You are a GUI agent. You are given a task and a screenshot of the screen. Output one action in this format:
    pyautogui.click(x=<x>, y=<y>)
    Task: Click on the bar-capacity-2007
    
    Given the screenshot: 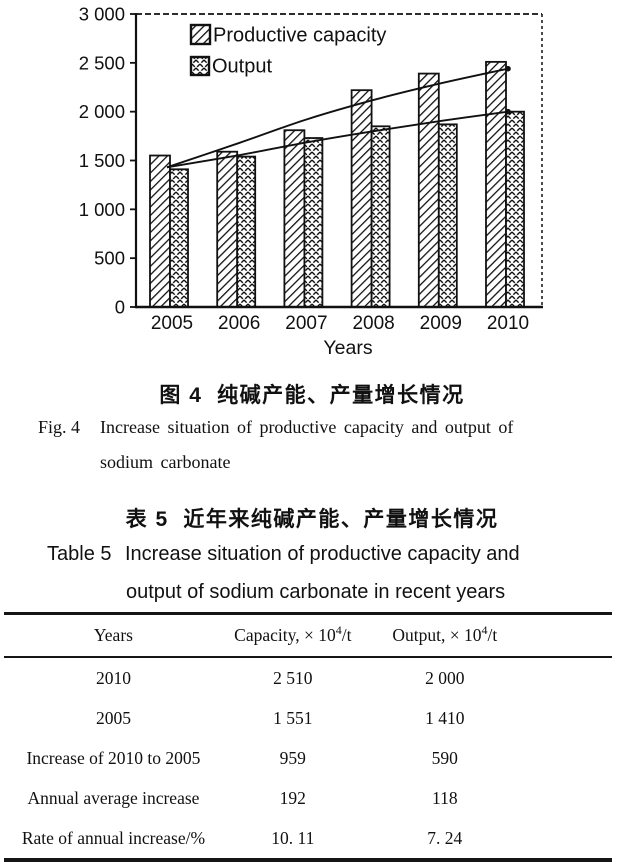 What is the action you would take?
    pyautogui.click(x=294, y=218)
    